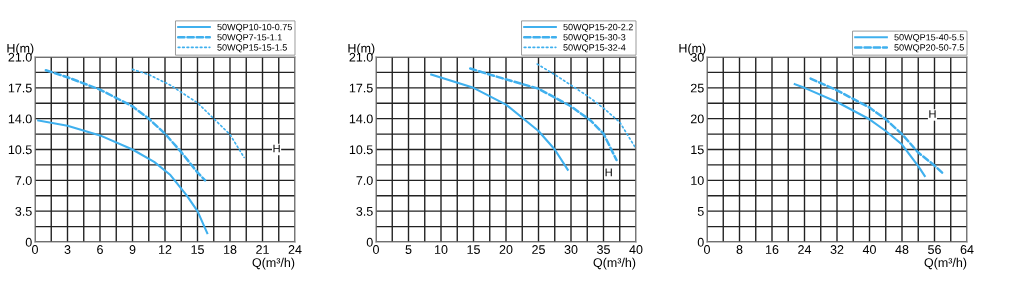  I want to click on x-tick-label: 12, so click(165, 249).